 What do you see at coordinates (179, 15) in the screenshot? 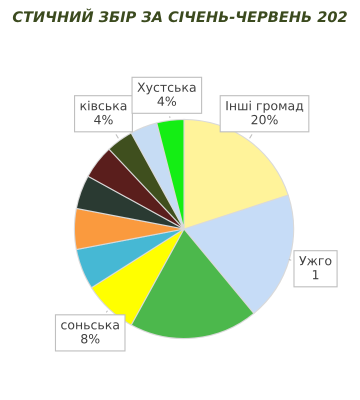
I see `chart-title: СТИЧНИЙ ЗБІР ЗА СІЧЕНЬ-ЧЕРВЕНЬ 202` at bounding box center [179, 15].